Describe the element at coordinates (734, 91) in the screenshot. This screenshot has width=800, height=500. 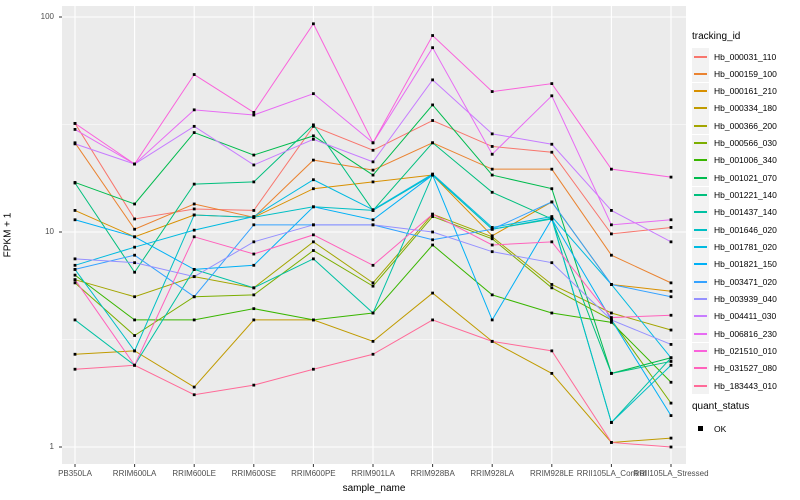
I see `legend-item-Hb_000161_210: Hb_000161_210` at that location.